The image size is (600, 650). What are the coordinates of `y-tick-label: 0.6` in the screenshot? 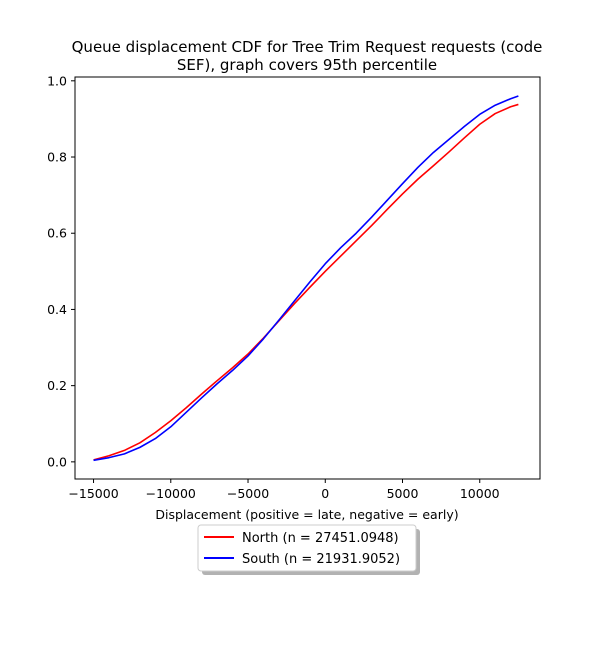 It's located at (57, 233).